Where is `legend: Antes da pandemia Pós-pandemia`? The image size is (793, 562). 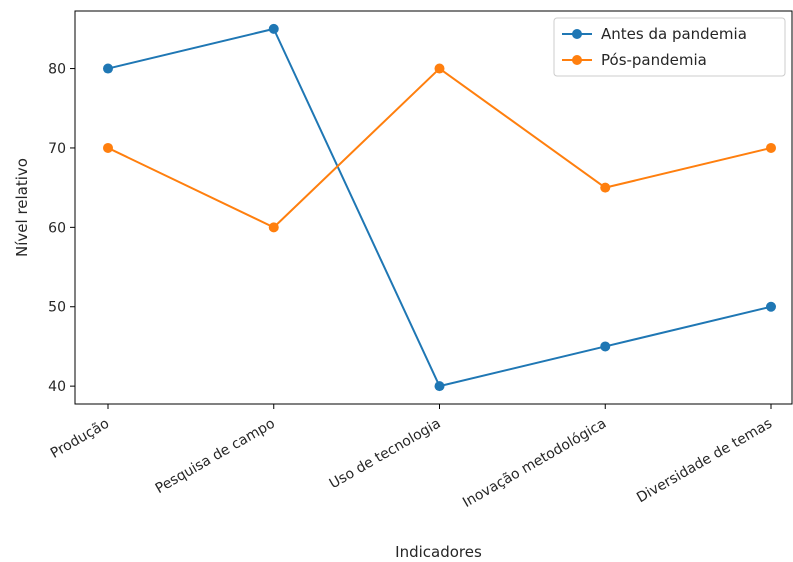 legend: Antes da pandemia Pós-pandemia is located at coordinates (669, 47).